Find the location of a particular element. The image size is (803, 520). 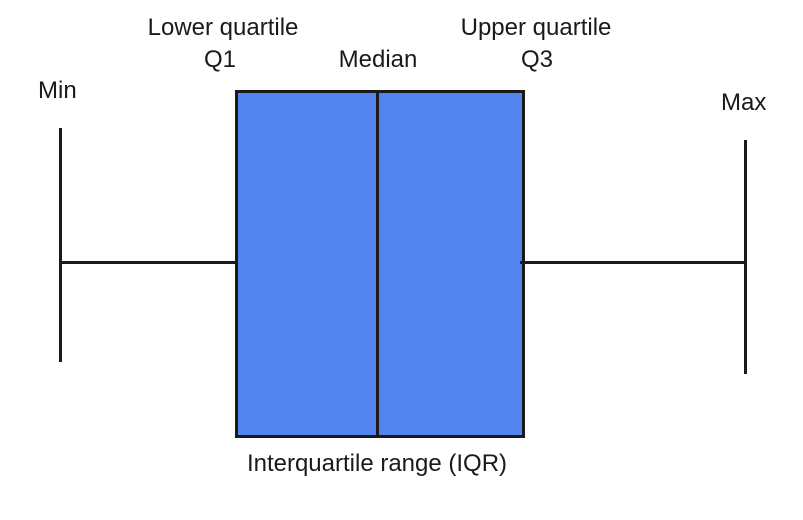

max-label: Max is located at coordinates (744, 102).